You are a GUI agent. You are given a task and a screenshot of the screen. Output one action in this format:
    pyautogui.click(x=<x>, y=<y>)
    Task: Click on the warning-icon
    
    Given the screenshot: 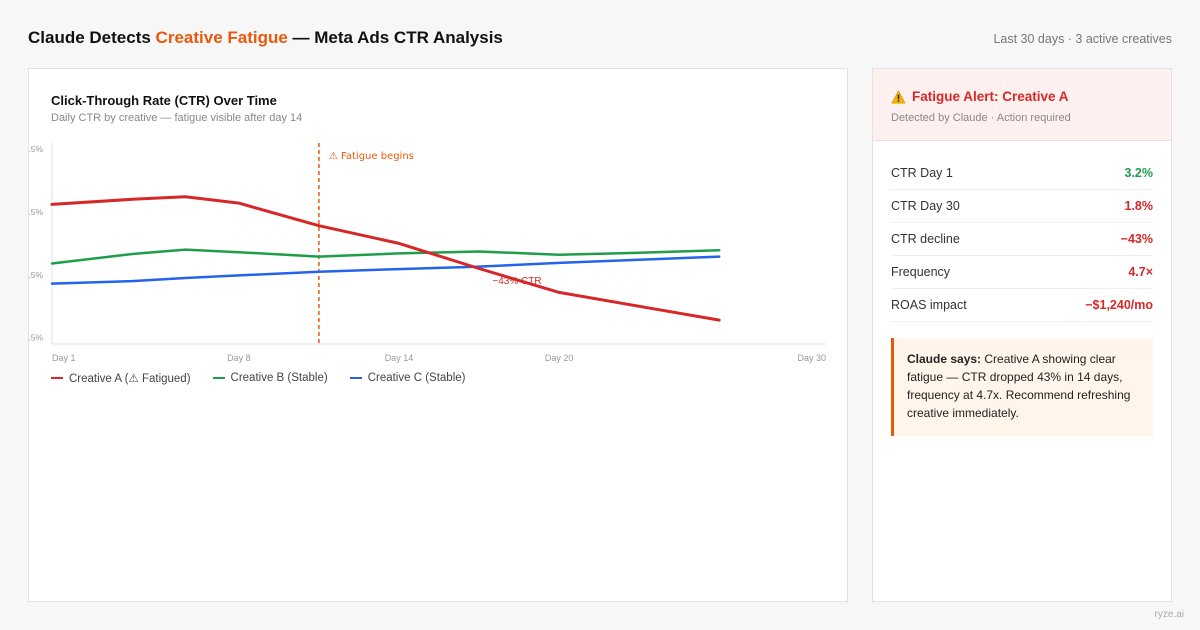 What is the action you would take?
    pyautogui.click(x=898, y=96)
    